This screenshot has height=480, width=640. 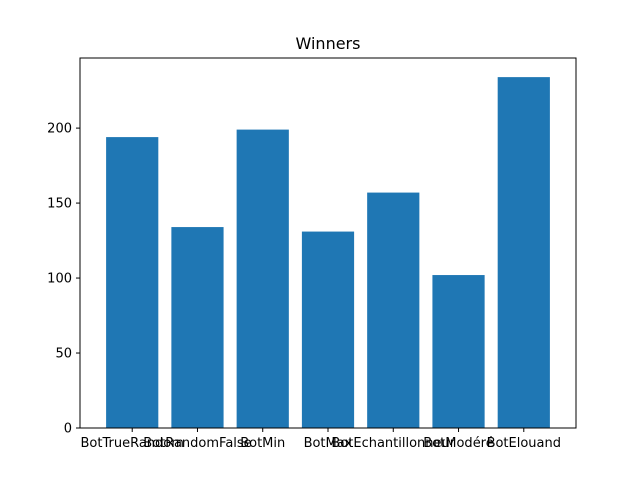 I want to click on y-tick-label-1: 50, so click(x=63, y=354).